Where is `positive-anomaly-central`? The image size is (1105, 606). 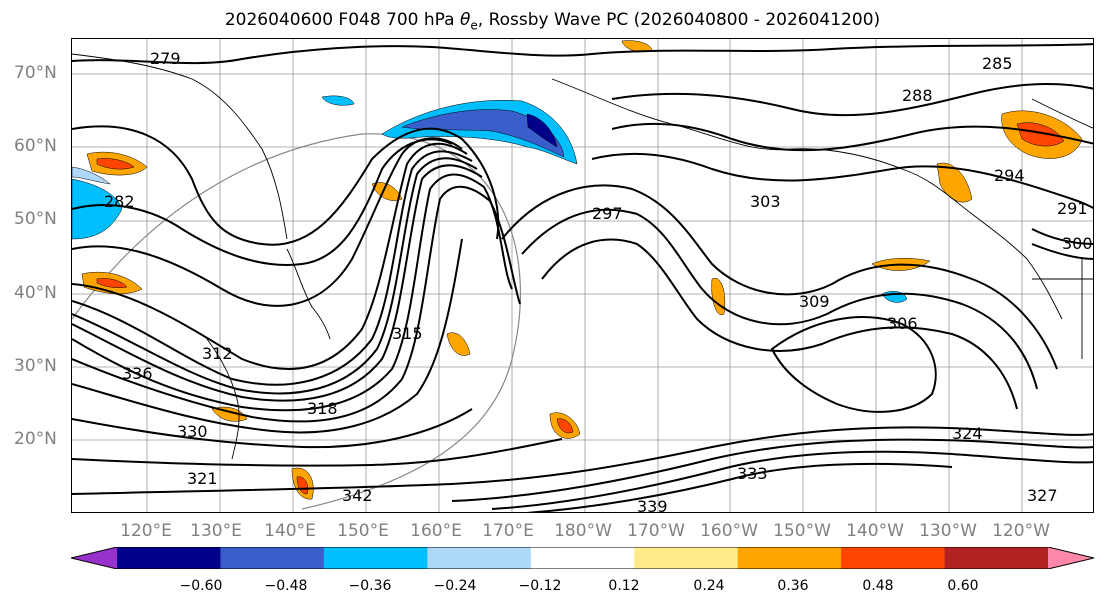 positive-anomaly-central is located at coordinates (458, 344).